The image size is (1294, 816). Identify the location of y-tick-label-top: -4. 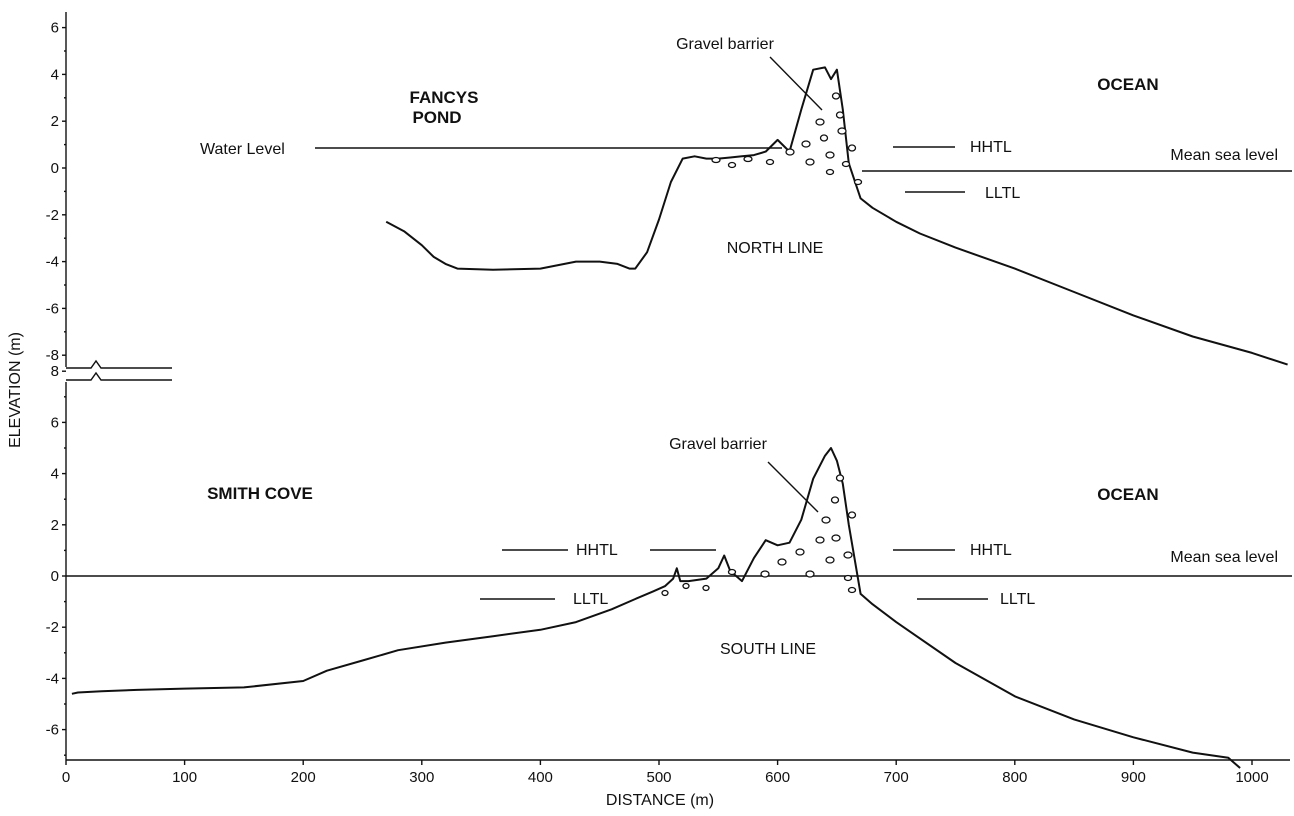
(52, 262).